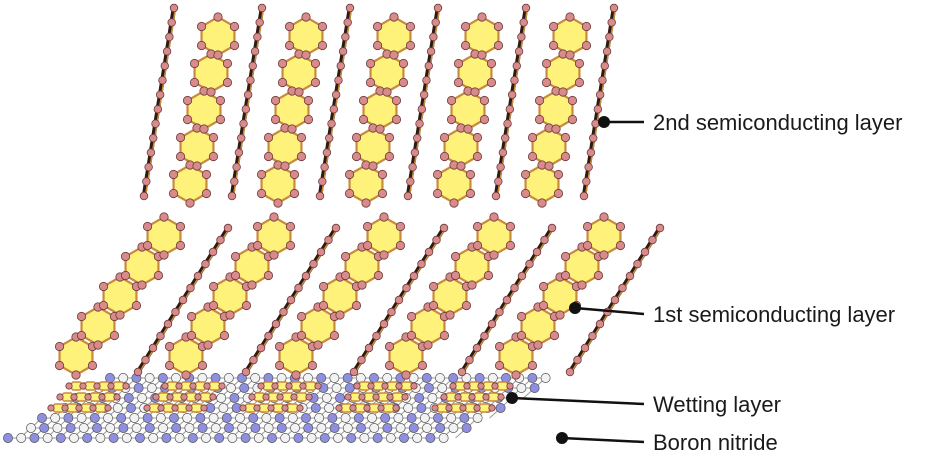 The image size is (948, 464). What do you see at coordinates (340, 296) in the screenshot?
I see `pentacene-molecule` at bounding box center [340, 296].